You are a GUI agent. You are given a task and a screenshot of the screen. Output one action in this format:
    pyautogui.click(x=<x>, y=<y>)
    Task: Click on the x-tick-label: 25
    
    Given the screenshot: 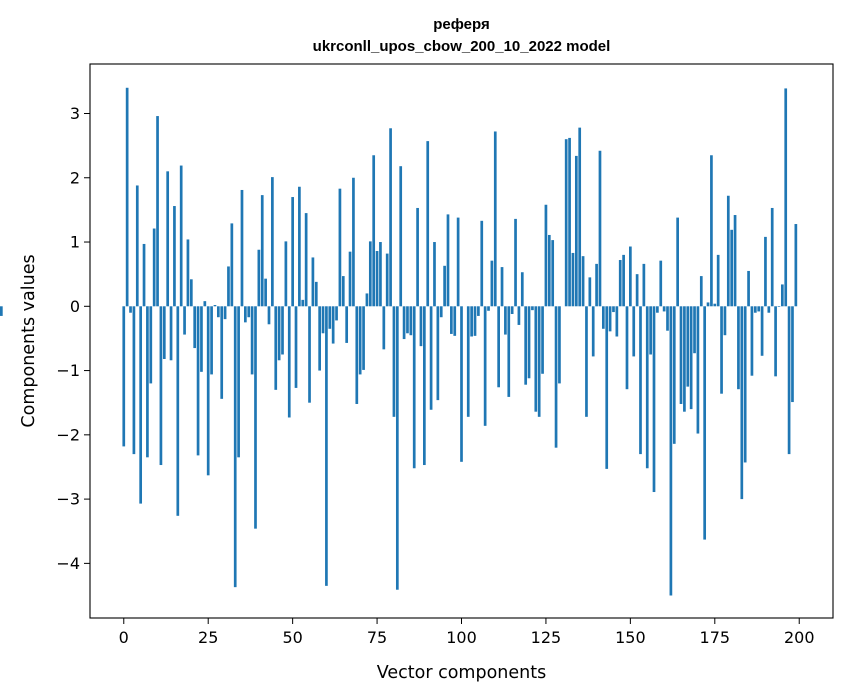 What is the action you would take?
    pyautogui.click(x=208, y=637)
    